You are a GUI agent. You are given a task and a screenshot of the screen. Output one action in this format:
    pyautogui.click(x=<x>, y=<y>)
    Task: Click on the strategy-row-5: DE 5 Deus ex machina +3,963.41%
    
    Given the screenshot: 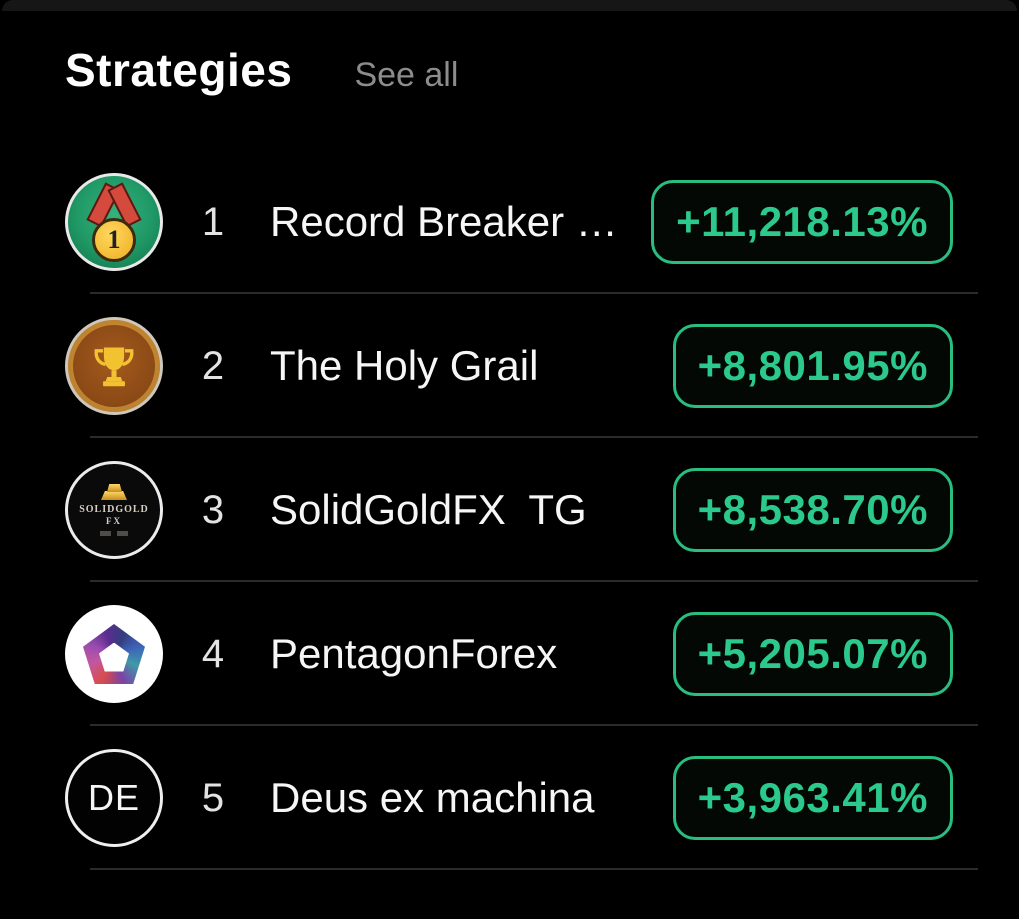 What is the action you would take?
    pyautogui.click(x=521, y=798)
    